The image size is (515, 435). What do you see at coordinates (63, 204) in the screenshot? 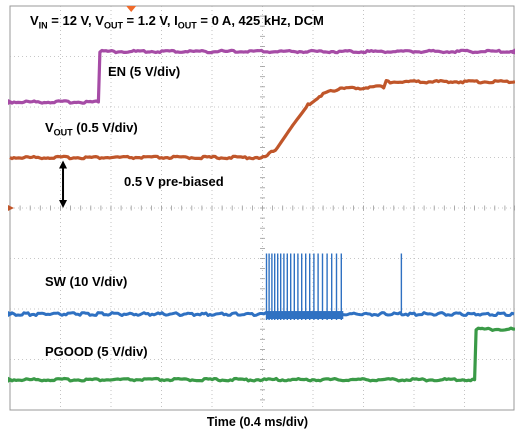
I see `arrow-head-down` at bounding box center [63, 204].